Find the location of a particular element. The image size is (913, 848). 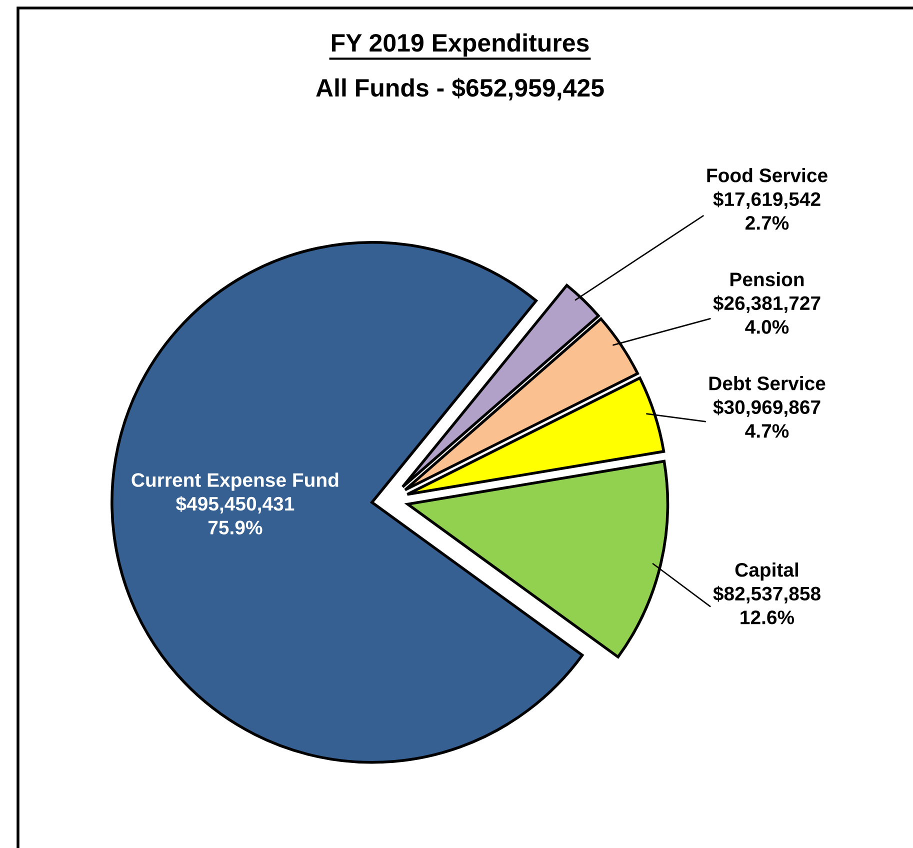

data-label: $495,450,431 75.9% is located at coordinates (235, 515).